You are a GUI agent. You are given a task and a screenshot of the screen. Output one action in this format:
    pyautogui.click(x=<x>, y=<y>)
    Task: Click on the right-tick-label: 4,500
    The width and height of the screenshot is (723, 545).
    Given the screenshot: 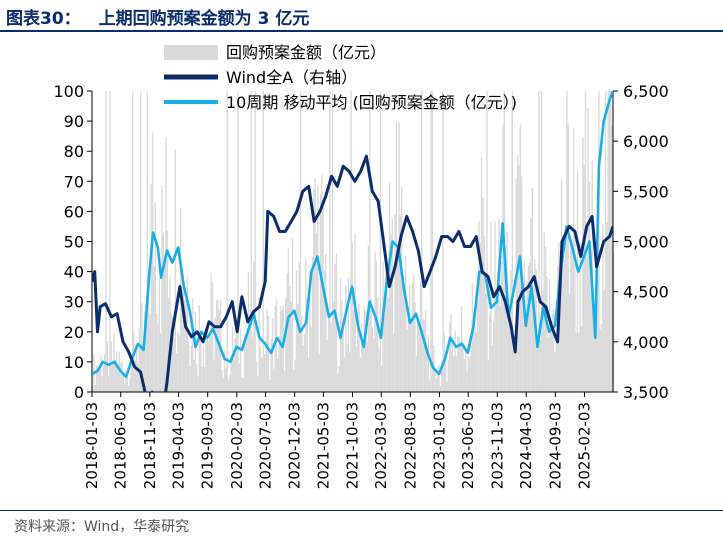 What is the action you would take?
    pyautogui.click(x=646, y=292)
    